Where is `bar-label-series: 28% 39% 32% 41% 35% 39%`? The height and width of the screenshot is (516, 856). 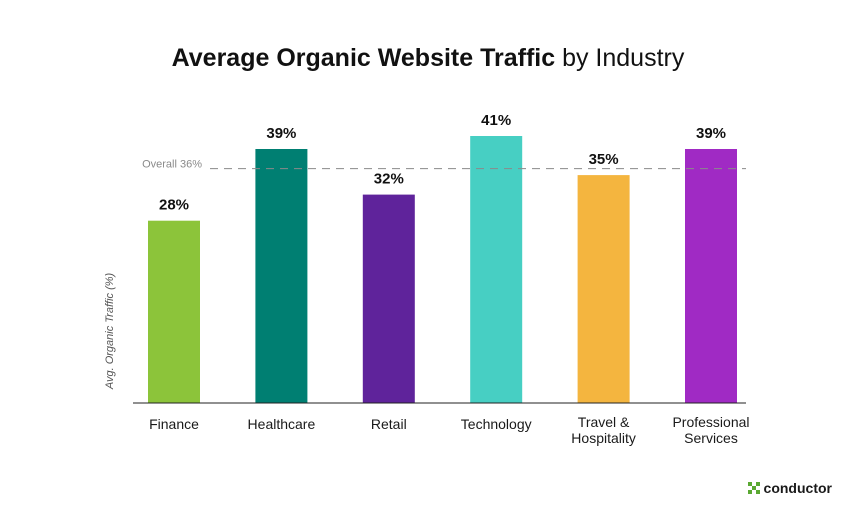 bar-label-series: 28% 39% 32% 41% 35% 39% is located at coordinates (442, 163).